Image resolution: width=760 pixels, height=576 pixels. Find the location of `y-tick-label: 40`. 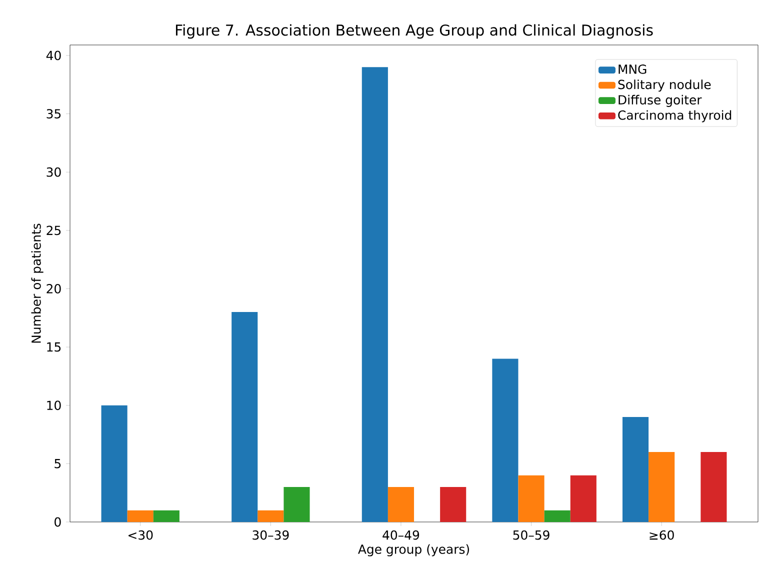

y-tick-label: 40 is located at coordinates (53, 55).